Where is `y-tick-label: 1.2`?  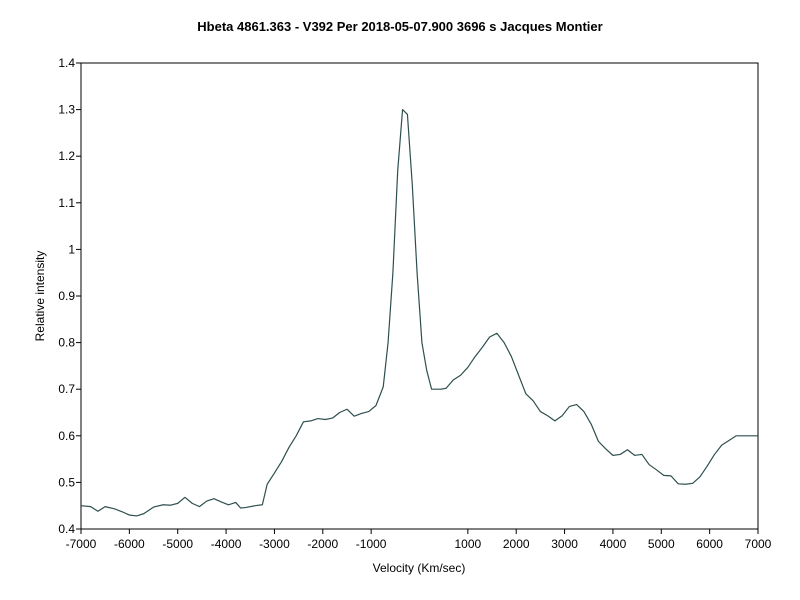 y-tick-label: 1.2 is located at coordinates (66, 156).